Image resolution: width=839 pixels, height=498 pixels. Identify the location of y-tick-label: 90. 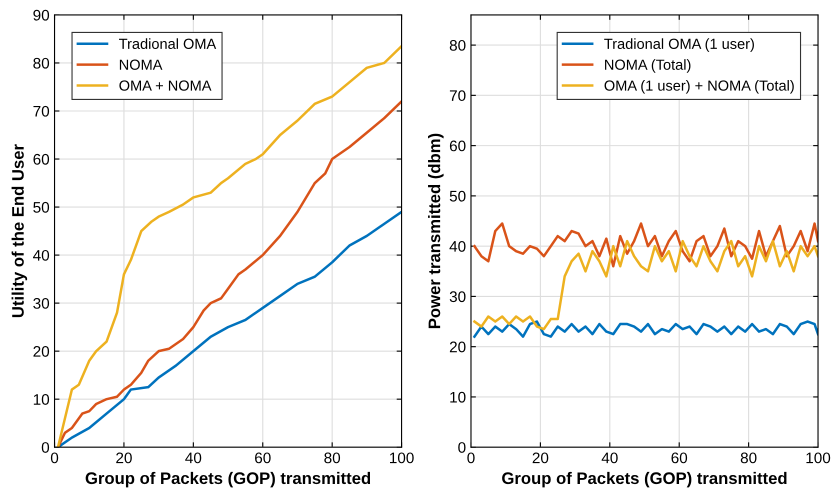
(41, 15).